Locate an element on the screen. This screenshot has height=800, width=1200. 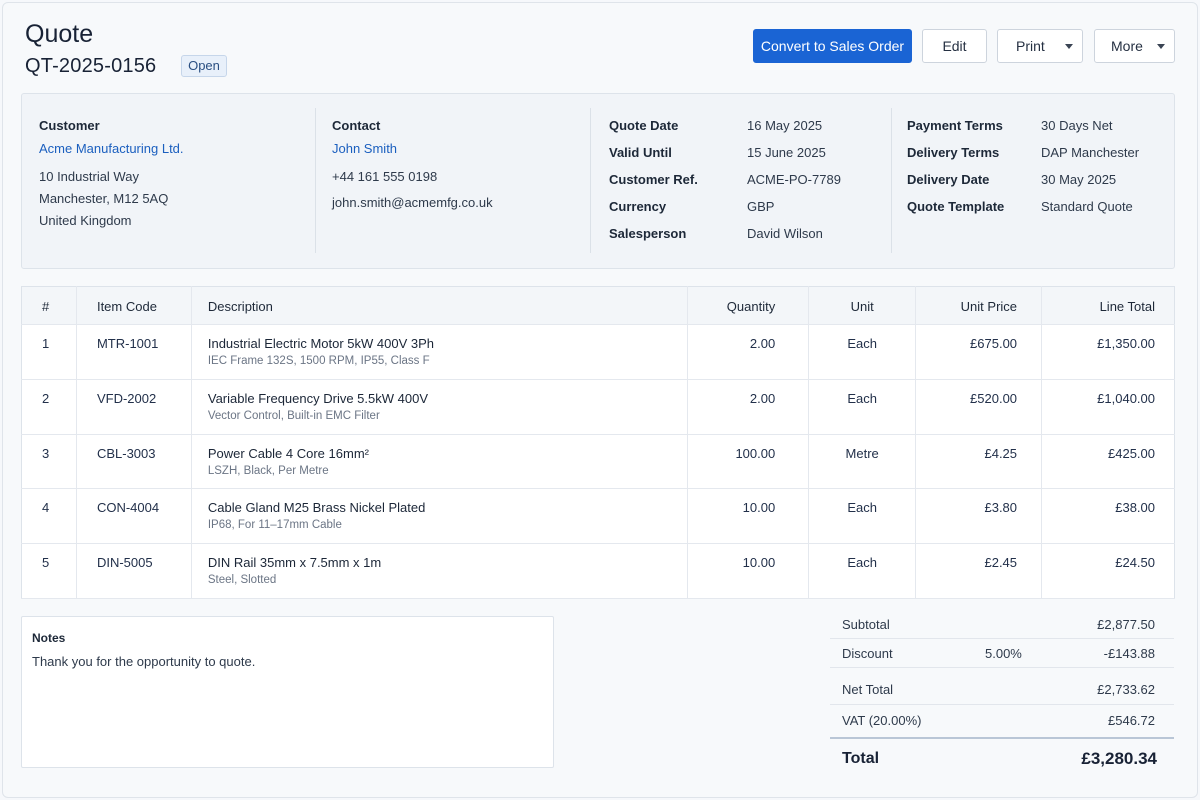
column-header: Description is located at coordinates (440, 305).